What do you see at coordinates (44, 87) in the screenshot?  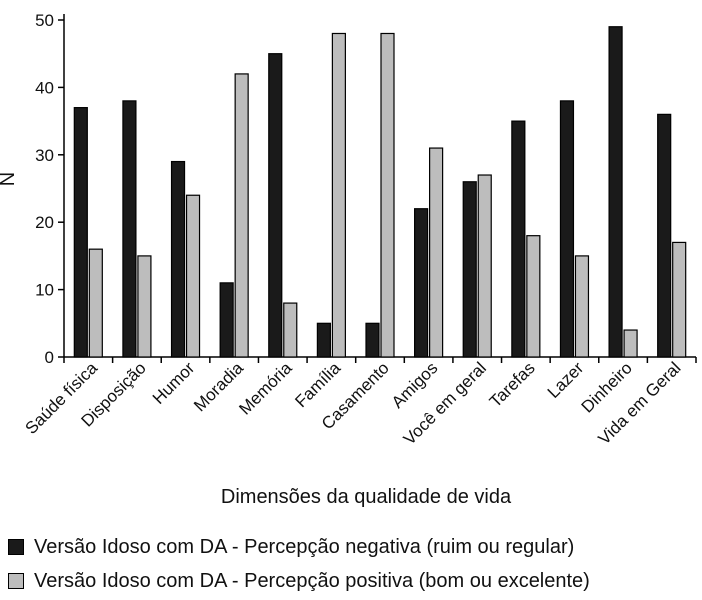 I see `y-tick-label: 40` at bounding box center [44, 87].